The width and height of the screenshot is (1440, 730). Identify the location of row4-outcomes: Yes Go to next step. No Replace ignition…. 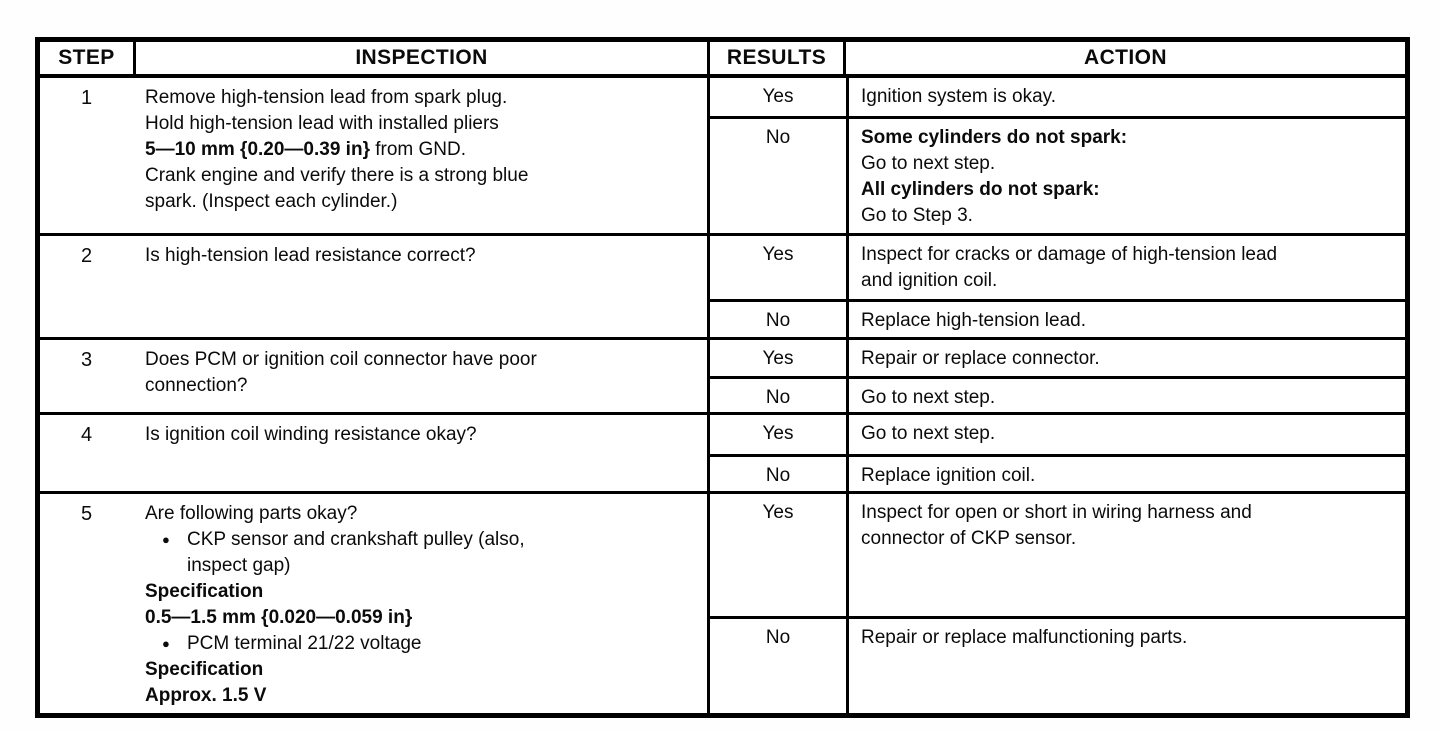
(1056, 453).